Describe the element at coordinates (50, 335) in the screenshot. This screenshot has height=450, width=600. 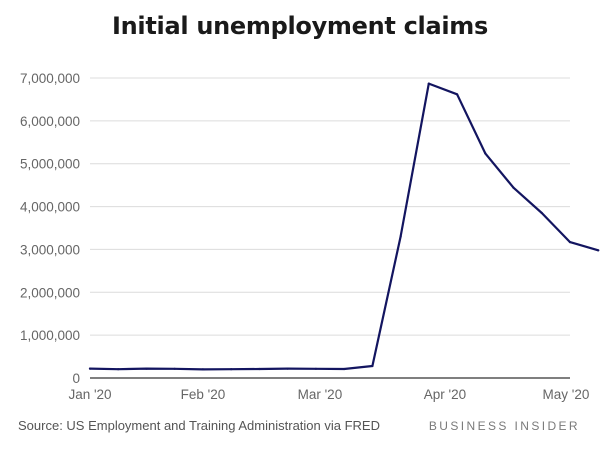
I see `y-tick-label: 1,000,000` at that location.